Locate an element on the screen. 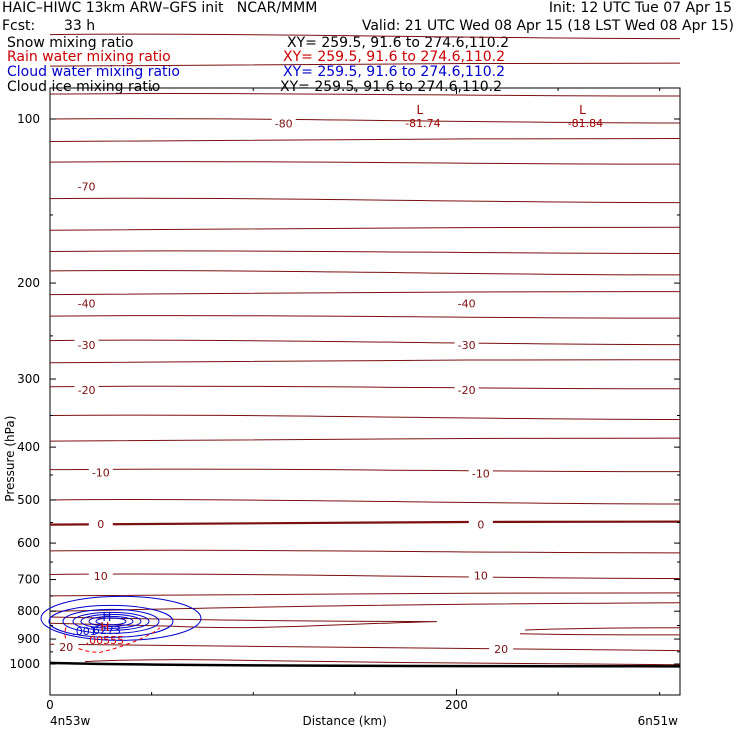  field-rain-xy: XY= 259.5, 91.6 to 274.6,110.2 is located at coordinates (394, 57).